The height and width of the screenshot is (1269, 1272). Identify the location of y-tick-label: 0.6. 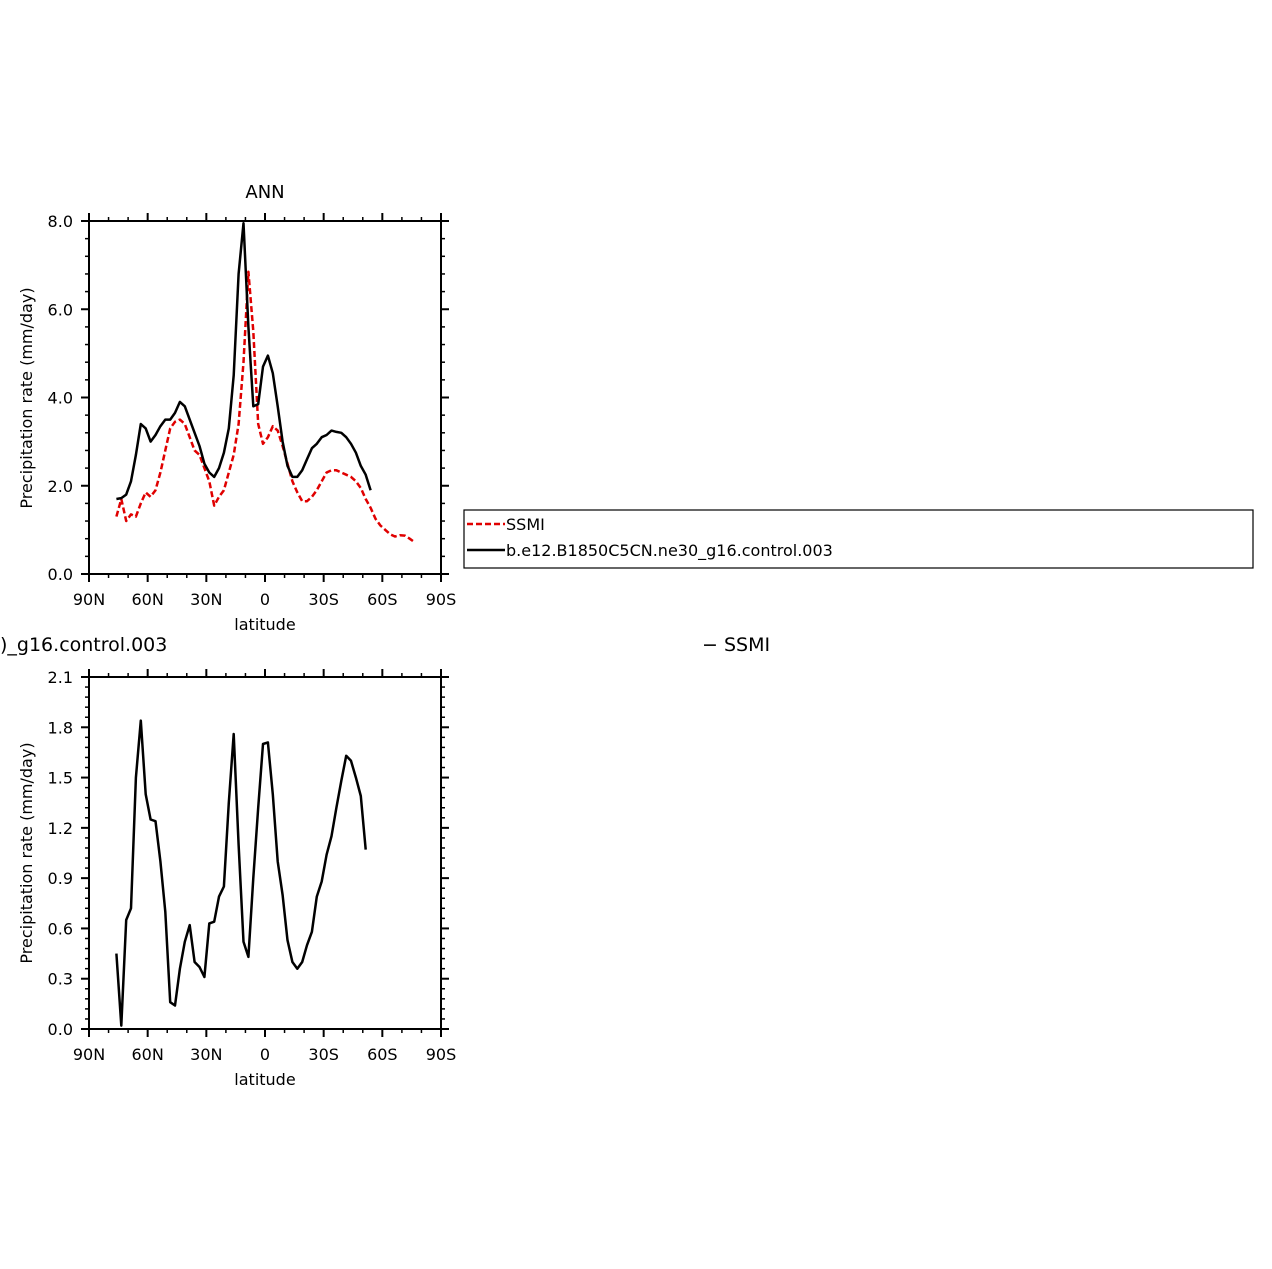
(60, 928).